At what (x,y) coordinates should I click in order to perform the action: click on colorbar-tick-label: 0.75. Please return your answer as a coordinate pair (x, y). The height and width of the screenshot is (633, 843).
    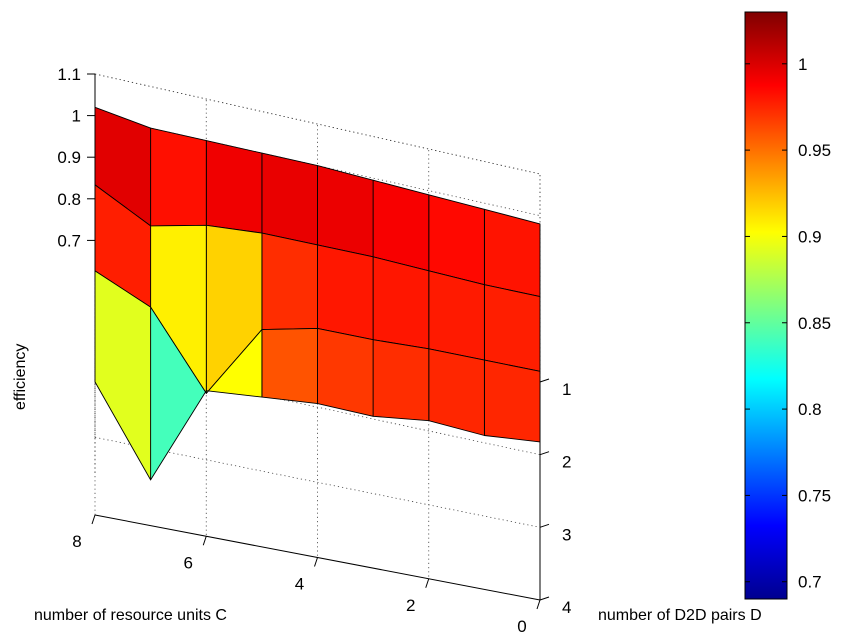
    Looking at the image, I should click on (814, 495).